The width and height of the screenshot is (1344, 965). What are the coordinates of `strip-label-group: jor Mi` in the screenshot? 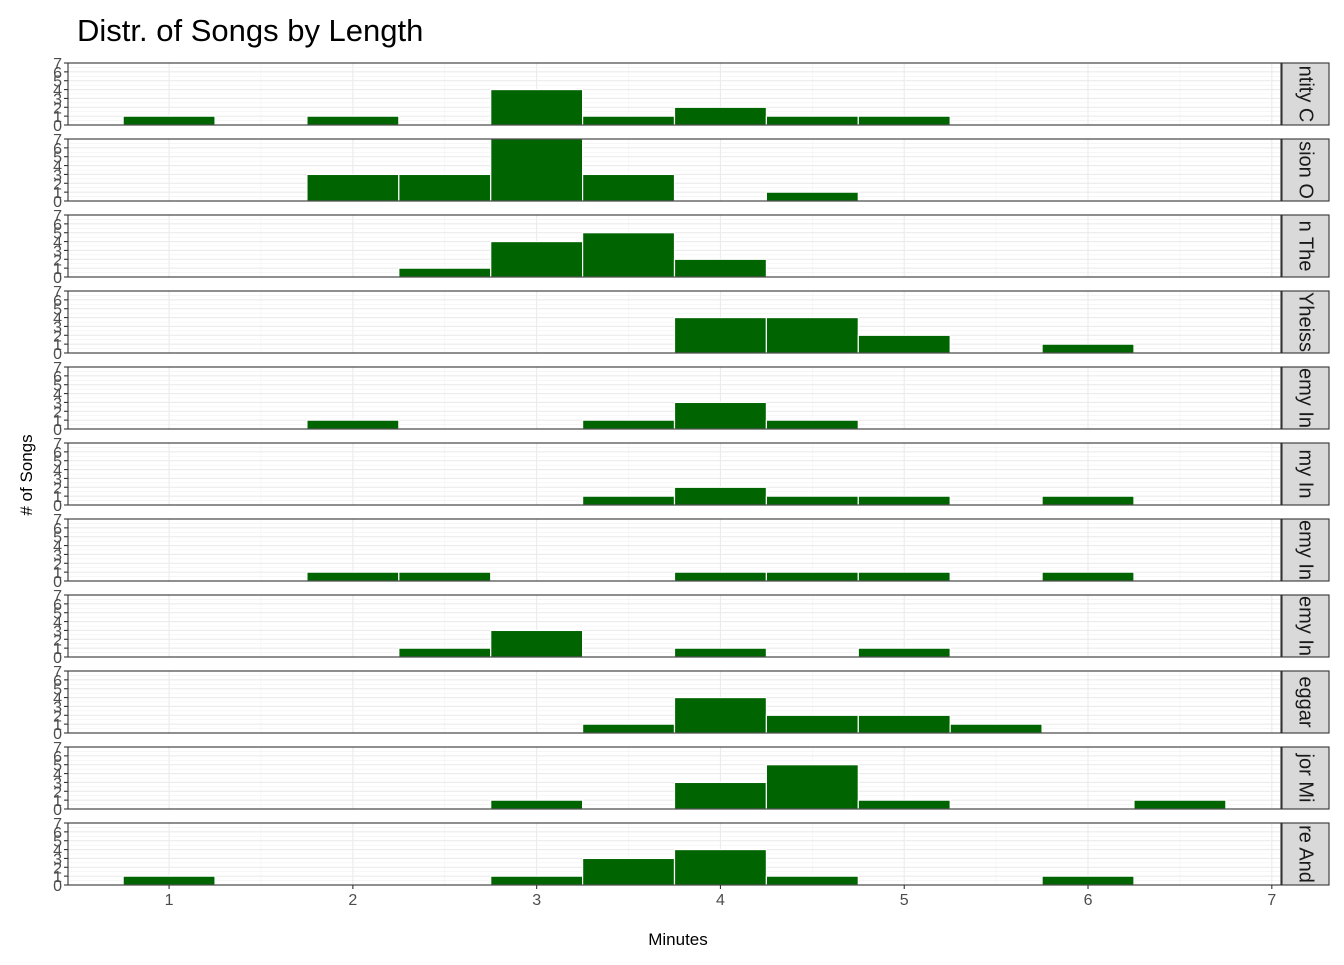 It's located at (1306, 778).